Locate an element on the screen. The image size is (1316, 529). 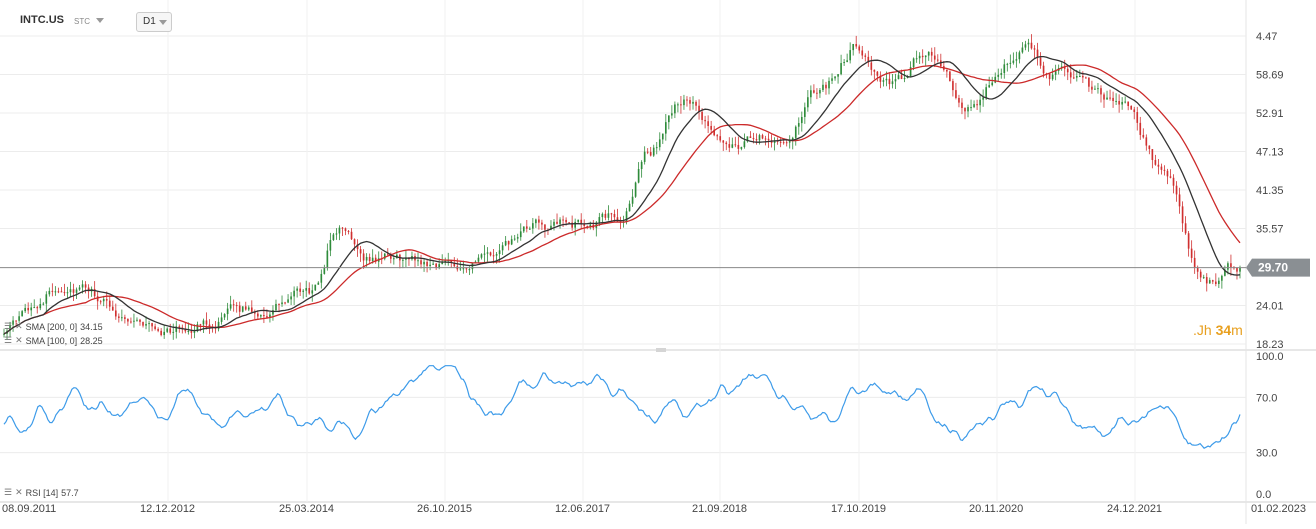
candle-countdown-value: 34 is located at coordinates (1223, 330).